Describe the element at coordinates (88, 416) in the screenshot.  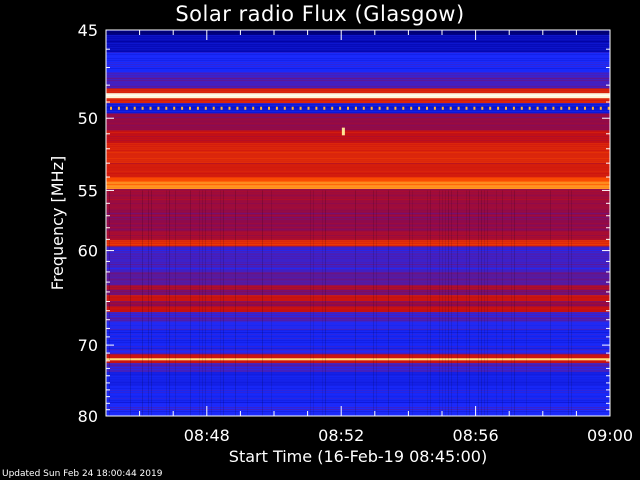
I see `y-tick-label: 80` at that location.